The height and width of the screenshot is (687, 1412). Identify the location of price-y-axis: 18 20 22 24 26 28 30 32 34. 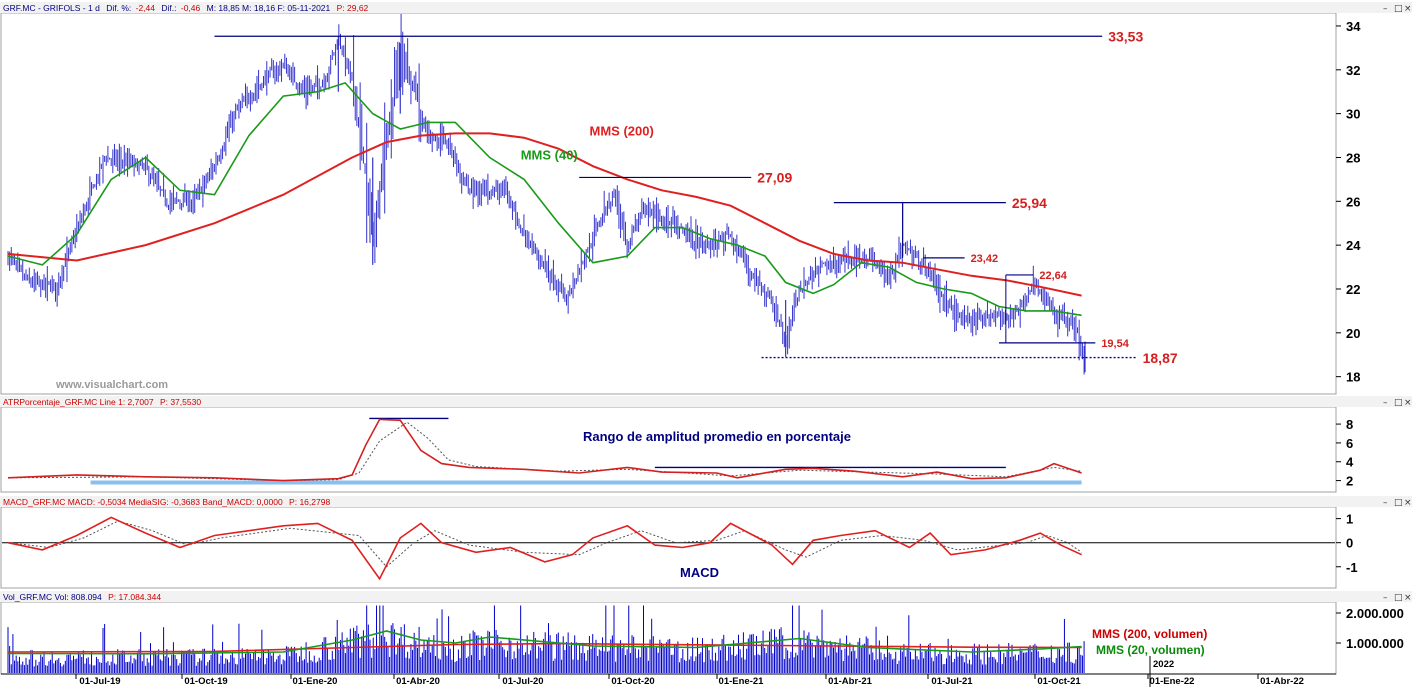
(1348, 202).